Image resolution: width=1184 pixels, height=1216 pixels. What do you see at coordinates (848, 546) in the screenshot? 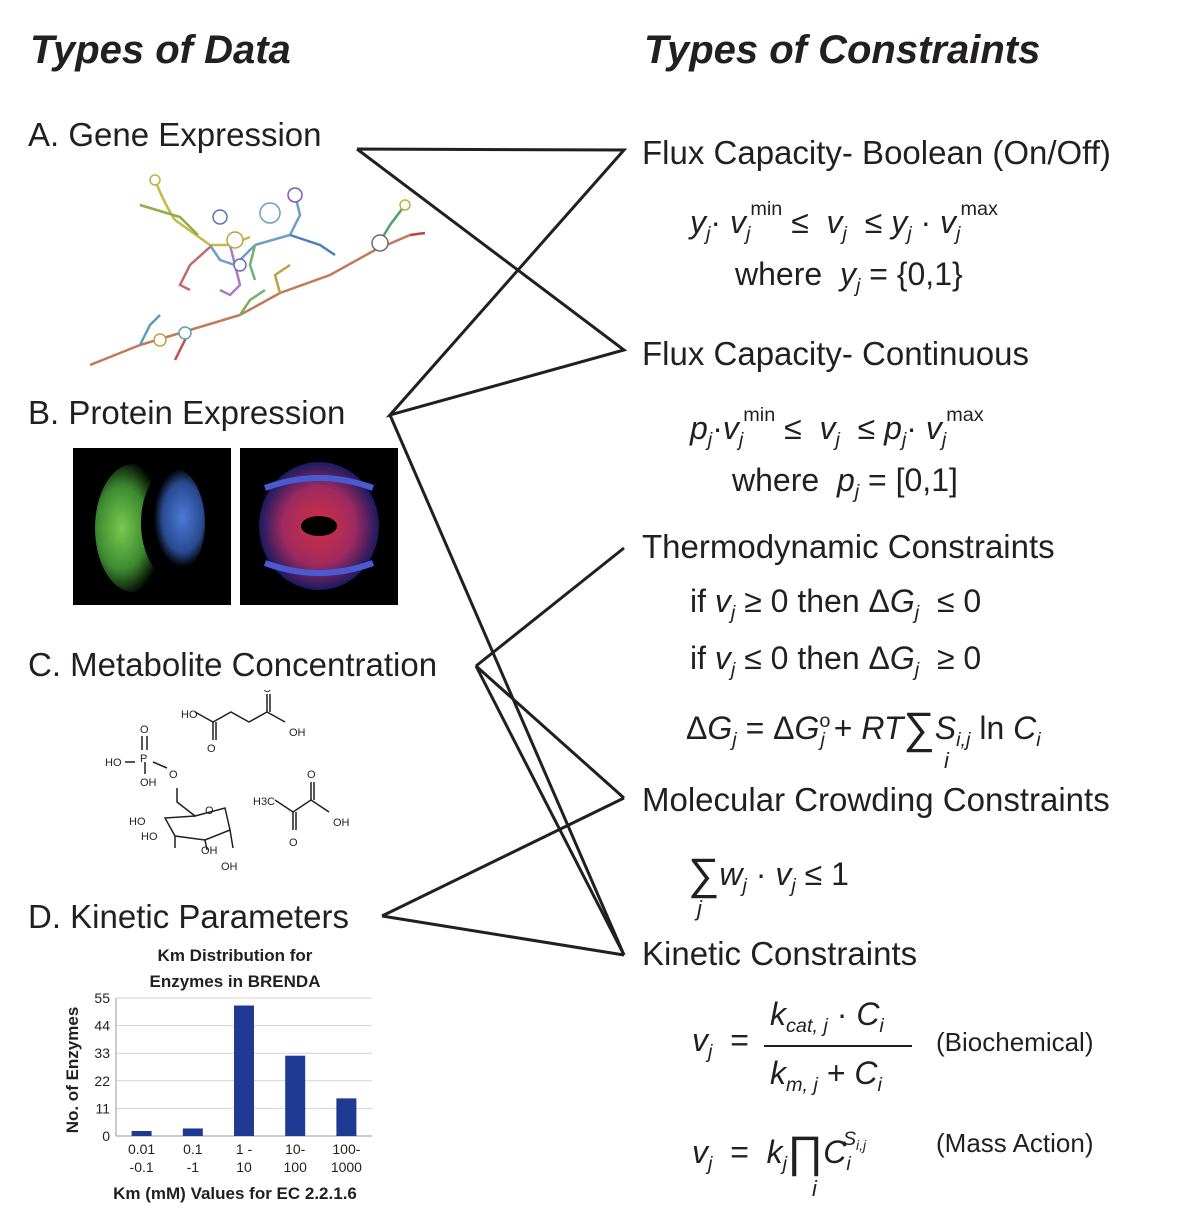
I see `thermodynamic-constraints-label: Thermodynamic Constraints` at bounding box center [848, 546].